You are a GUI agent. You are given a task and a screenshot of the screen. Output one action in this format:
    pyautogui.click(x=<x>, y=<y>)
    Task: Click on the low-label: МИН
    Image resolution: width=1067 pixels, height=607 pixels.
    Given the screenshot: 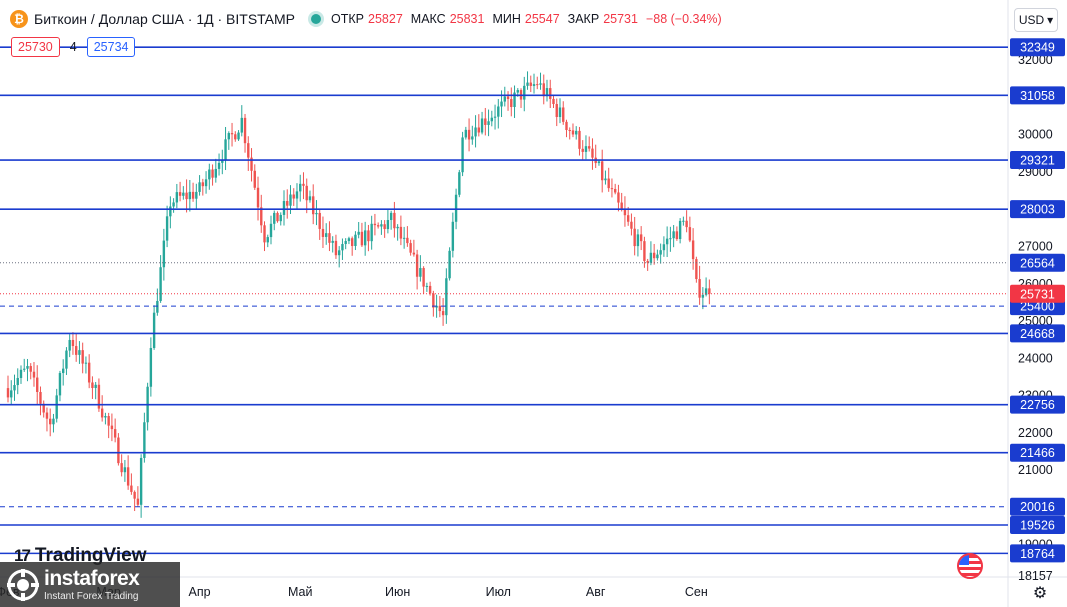 What is the action you would take?
    pyautogui.click(x=506, y=19)
    